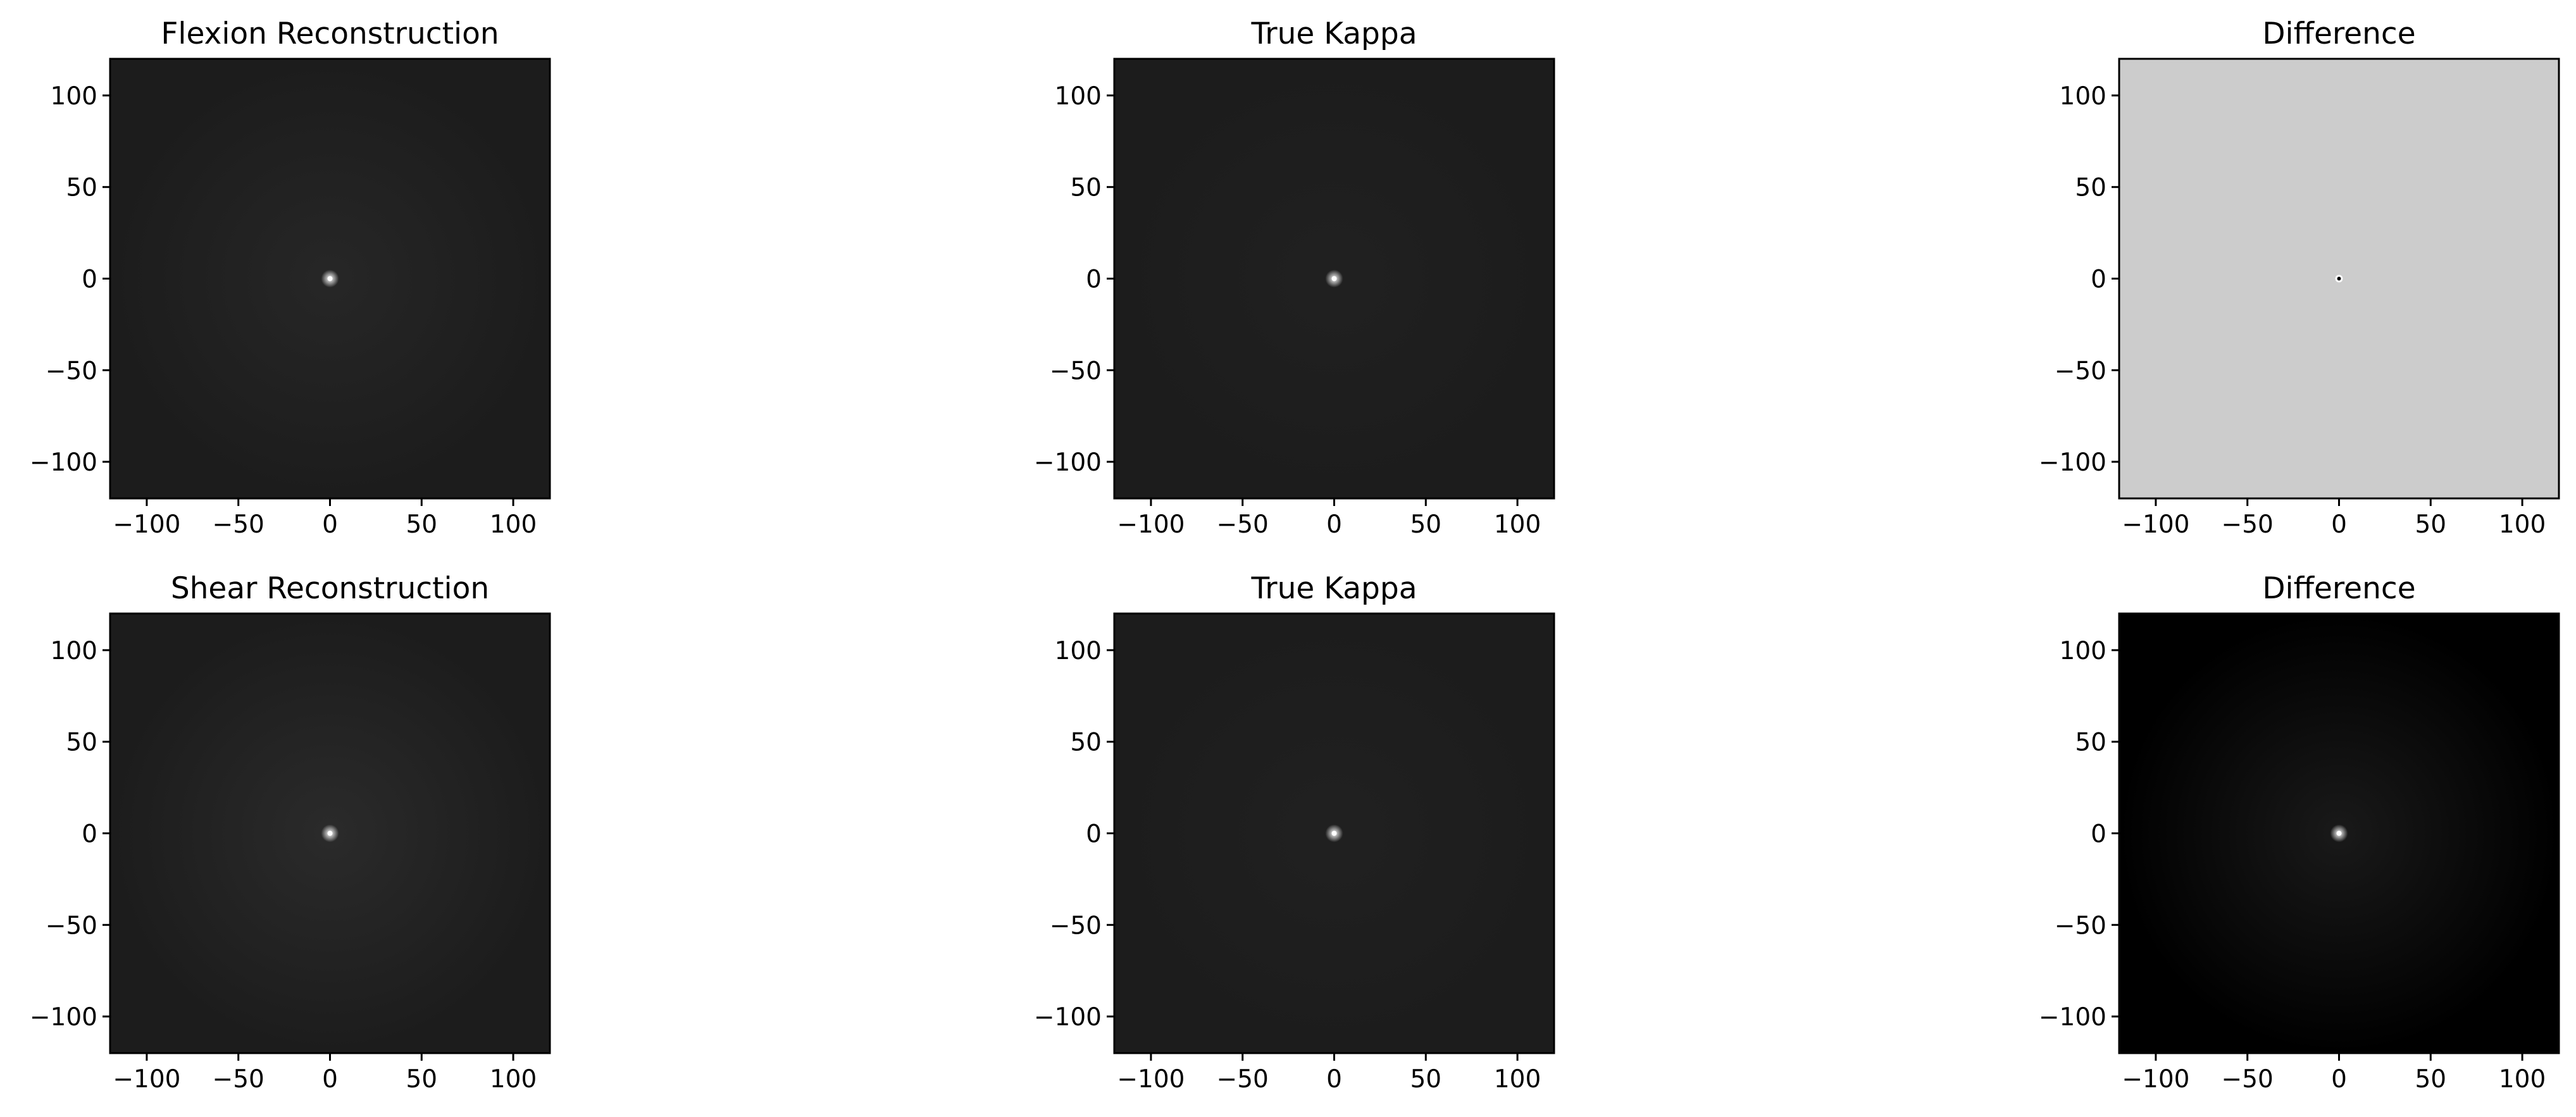 The height and width of the screenshot is (1117, 2576). I want to click on image-flexion-reconstruction, so click(330, 278).